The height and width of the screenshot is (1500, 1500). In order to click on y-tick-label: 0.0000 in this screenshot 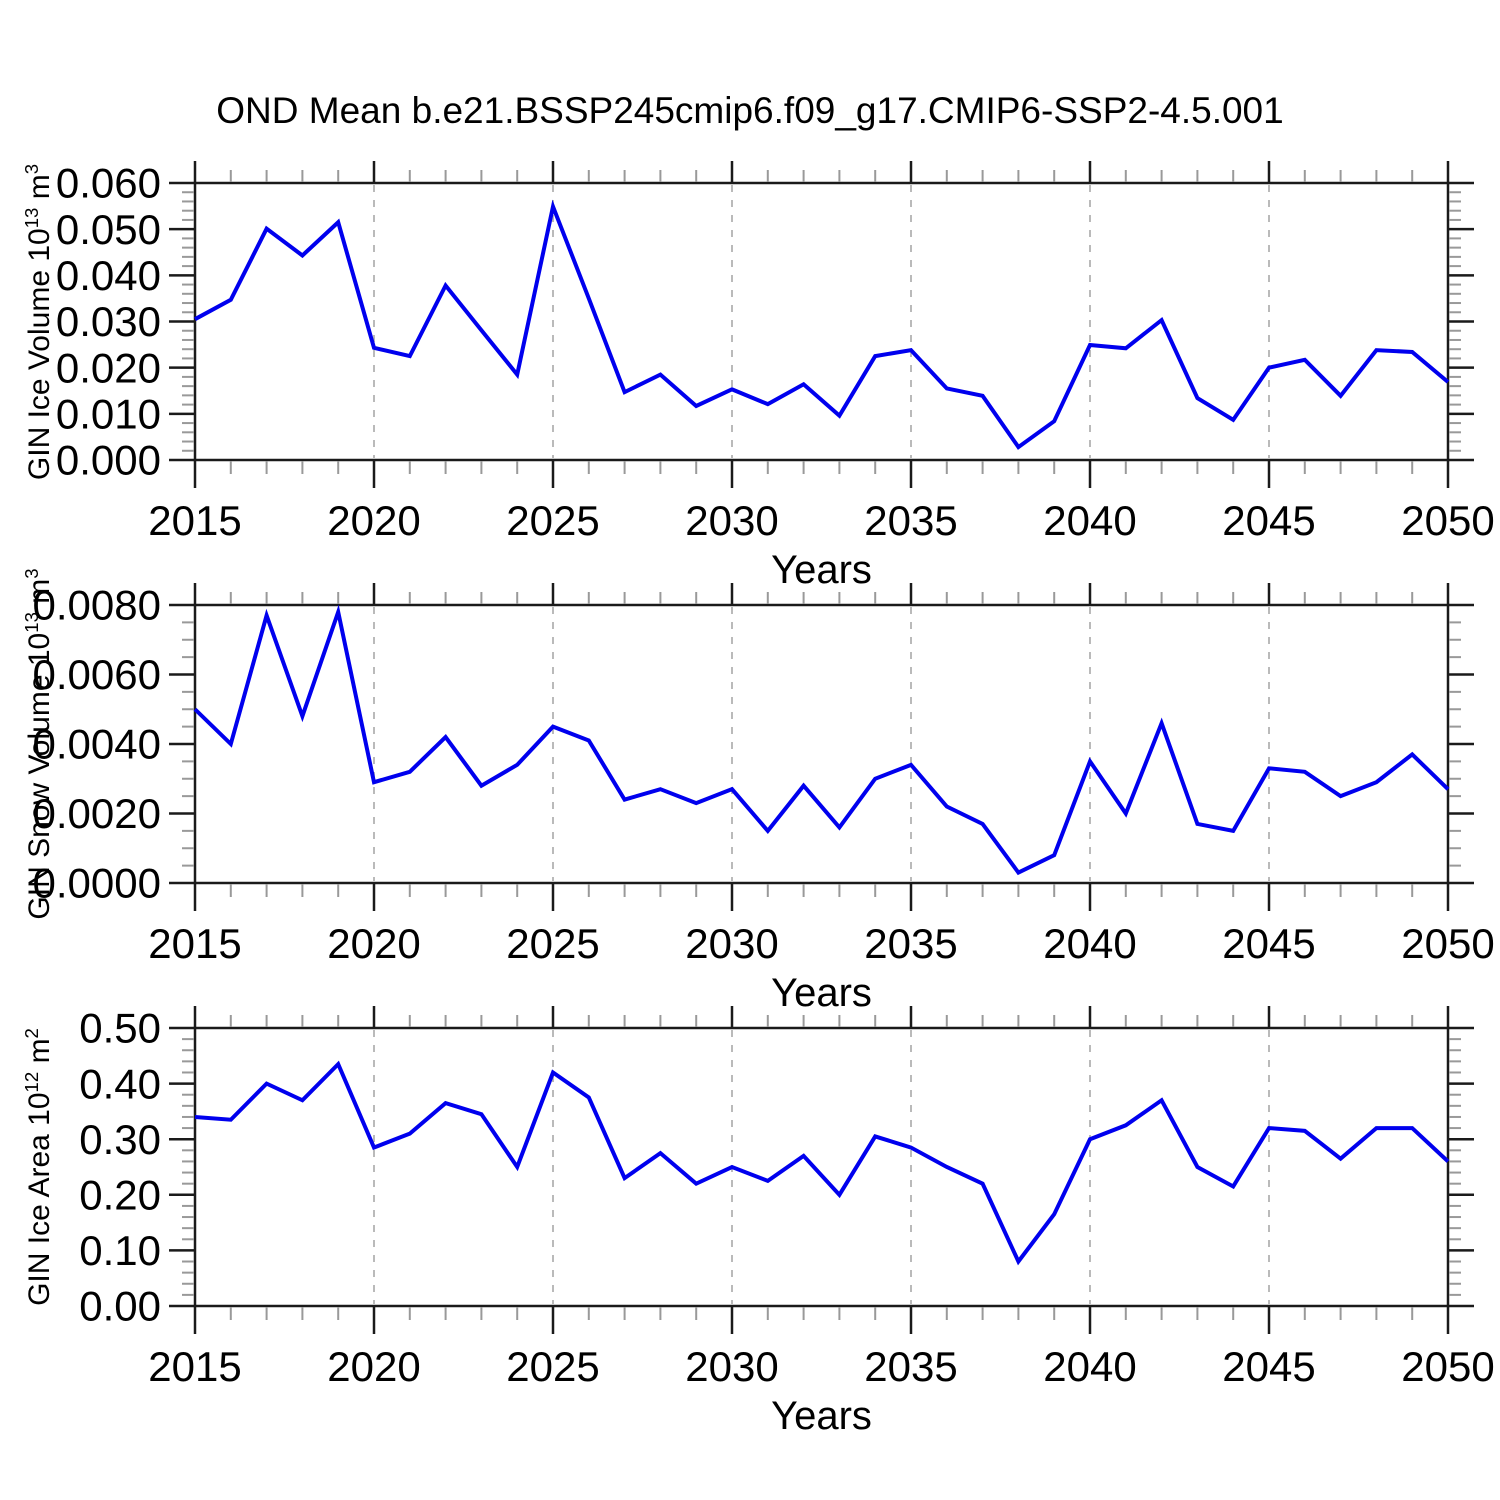, I will do `click(97, 883)`.